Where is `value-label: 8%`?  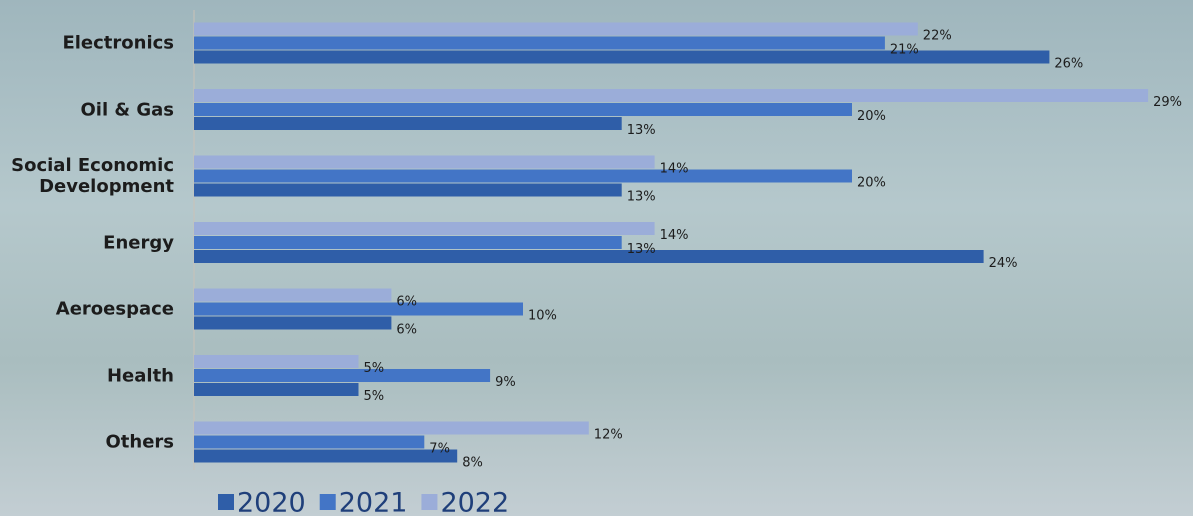 value-label: 8% is located at coordinates (472, 463).